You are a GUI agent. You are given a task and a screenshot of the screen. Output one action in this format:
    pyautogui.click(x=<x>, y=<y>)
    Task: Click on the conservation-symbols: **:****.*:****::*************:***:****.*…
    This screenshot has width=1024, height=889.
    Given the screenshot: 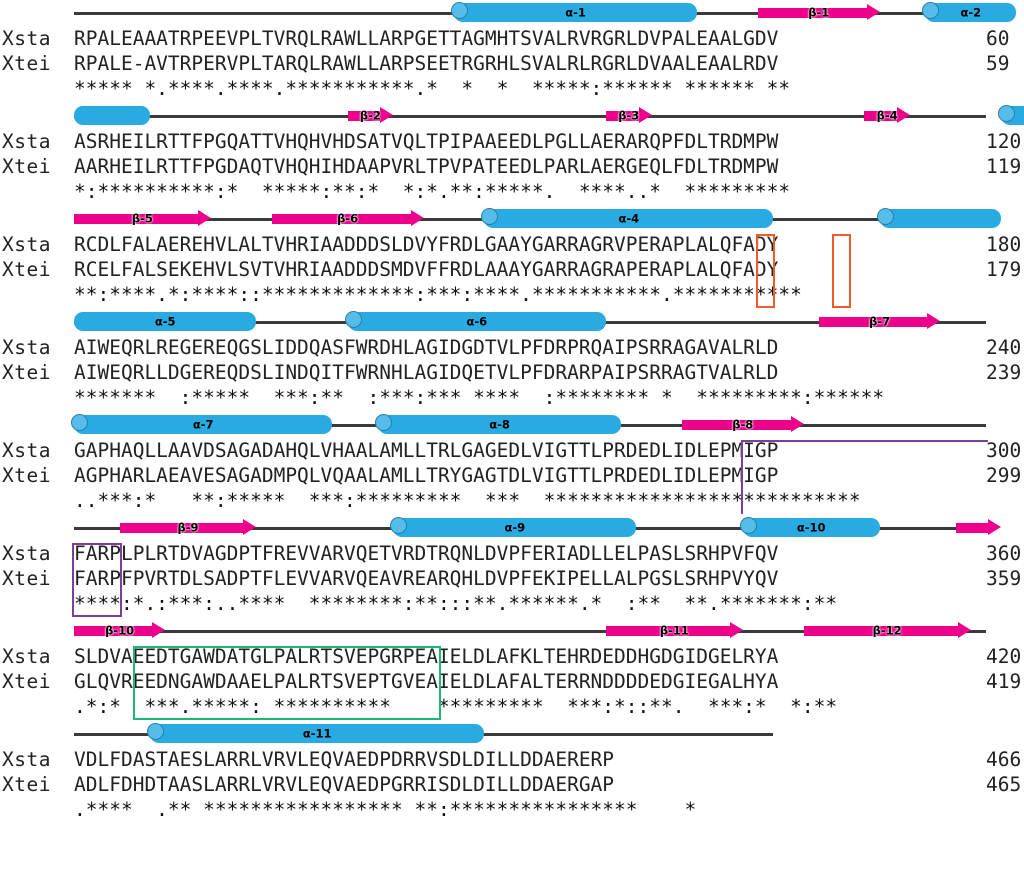 What is the action you would take?
    pyautogui.click(x=438, y=294)
    